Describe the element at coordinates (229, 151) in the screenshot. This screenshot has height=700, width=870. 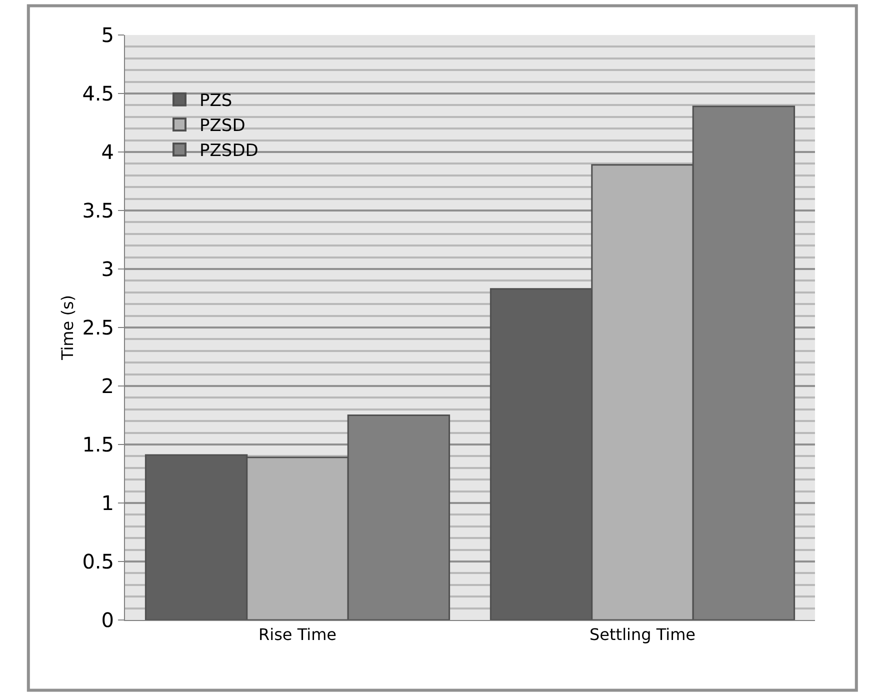
I see `legend-label: PZSDD` at that location.